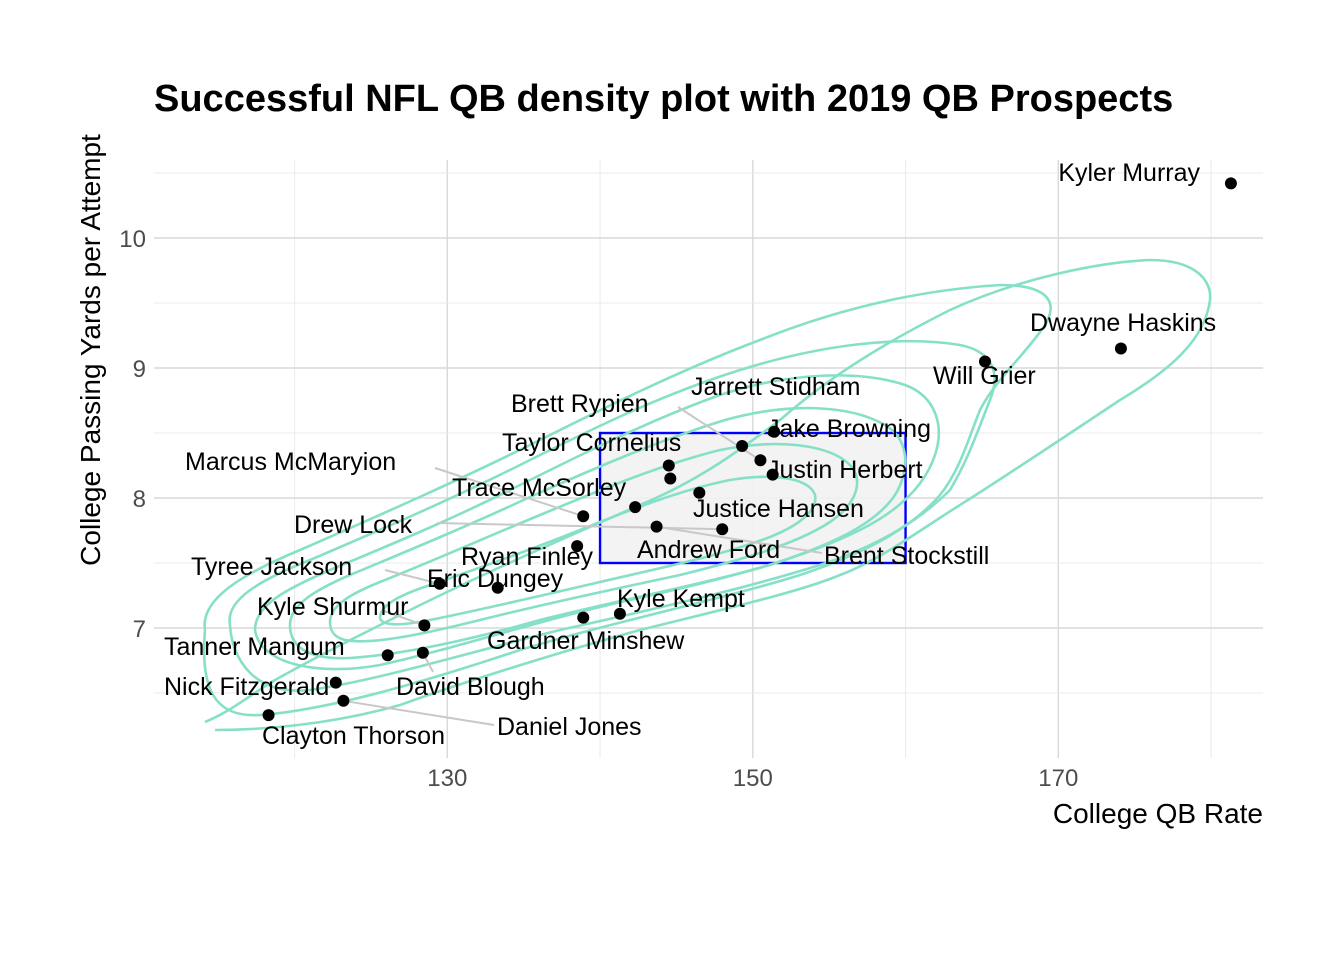 The height and width of the screenshot is (960, 1344). Describe the element at coordinates (132, 239) in the screenshot. I see `y-tick-label: 10` at that location.